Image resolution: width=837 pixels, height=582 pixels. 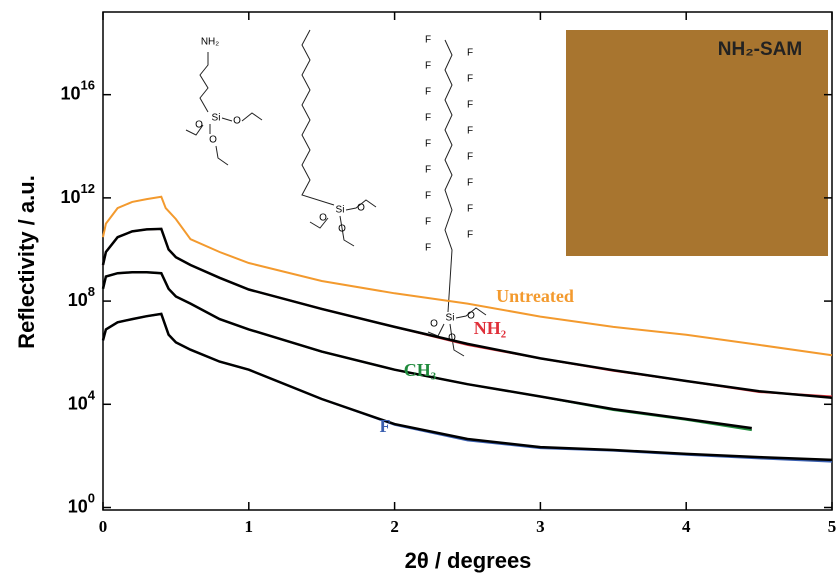 What do you see at coordinates (760, 49) in the screenshot?
I see `inset-label: NH₂-SAM` at bounding box center [760, 49].